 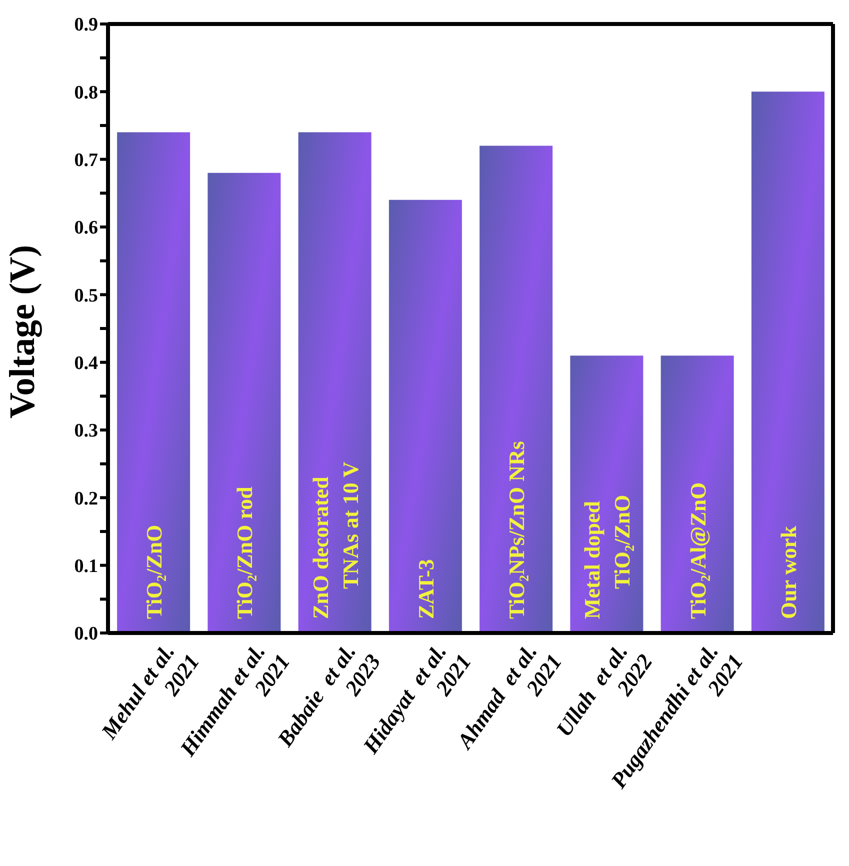 I want to click on y-tick-label: 0.0, so click(x=86, y=634).